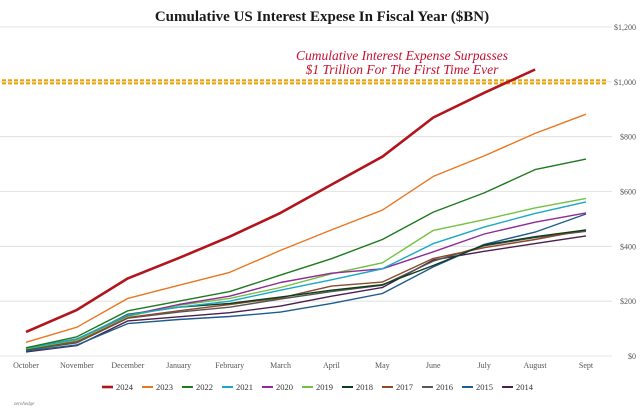 Image resolution: width=640 pixels, height=410 pixels. Describe the element at coordinates (525, 387) in the screenshot. I see `legend-label: 2014` at that location.